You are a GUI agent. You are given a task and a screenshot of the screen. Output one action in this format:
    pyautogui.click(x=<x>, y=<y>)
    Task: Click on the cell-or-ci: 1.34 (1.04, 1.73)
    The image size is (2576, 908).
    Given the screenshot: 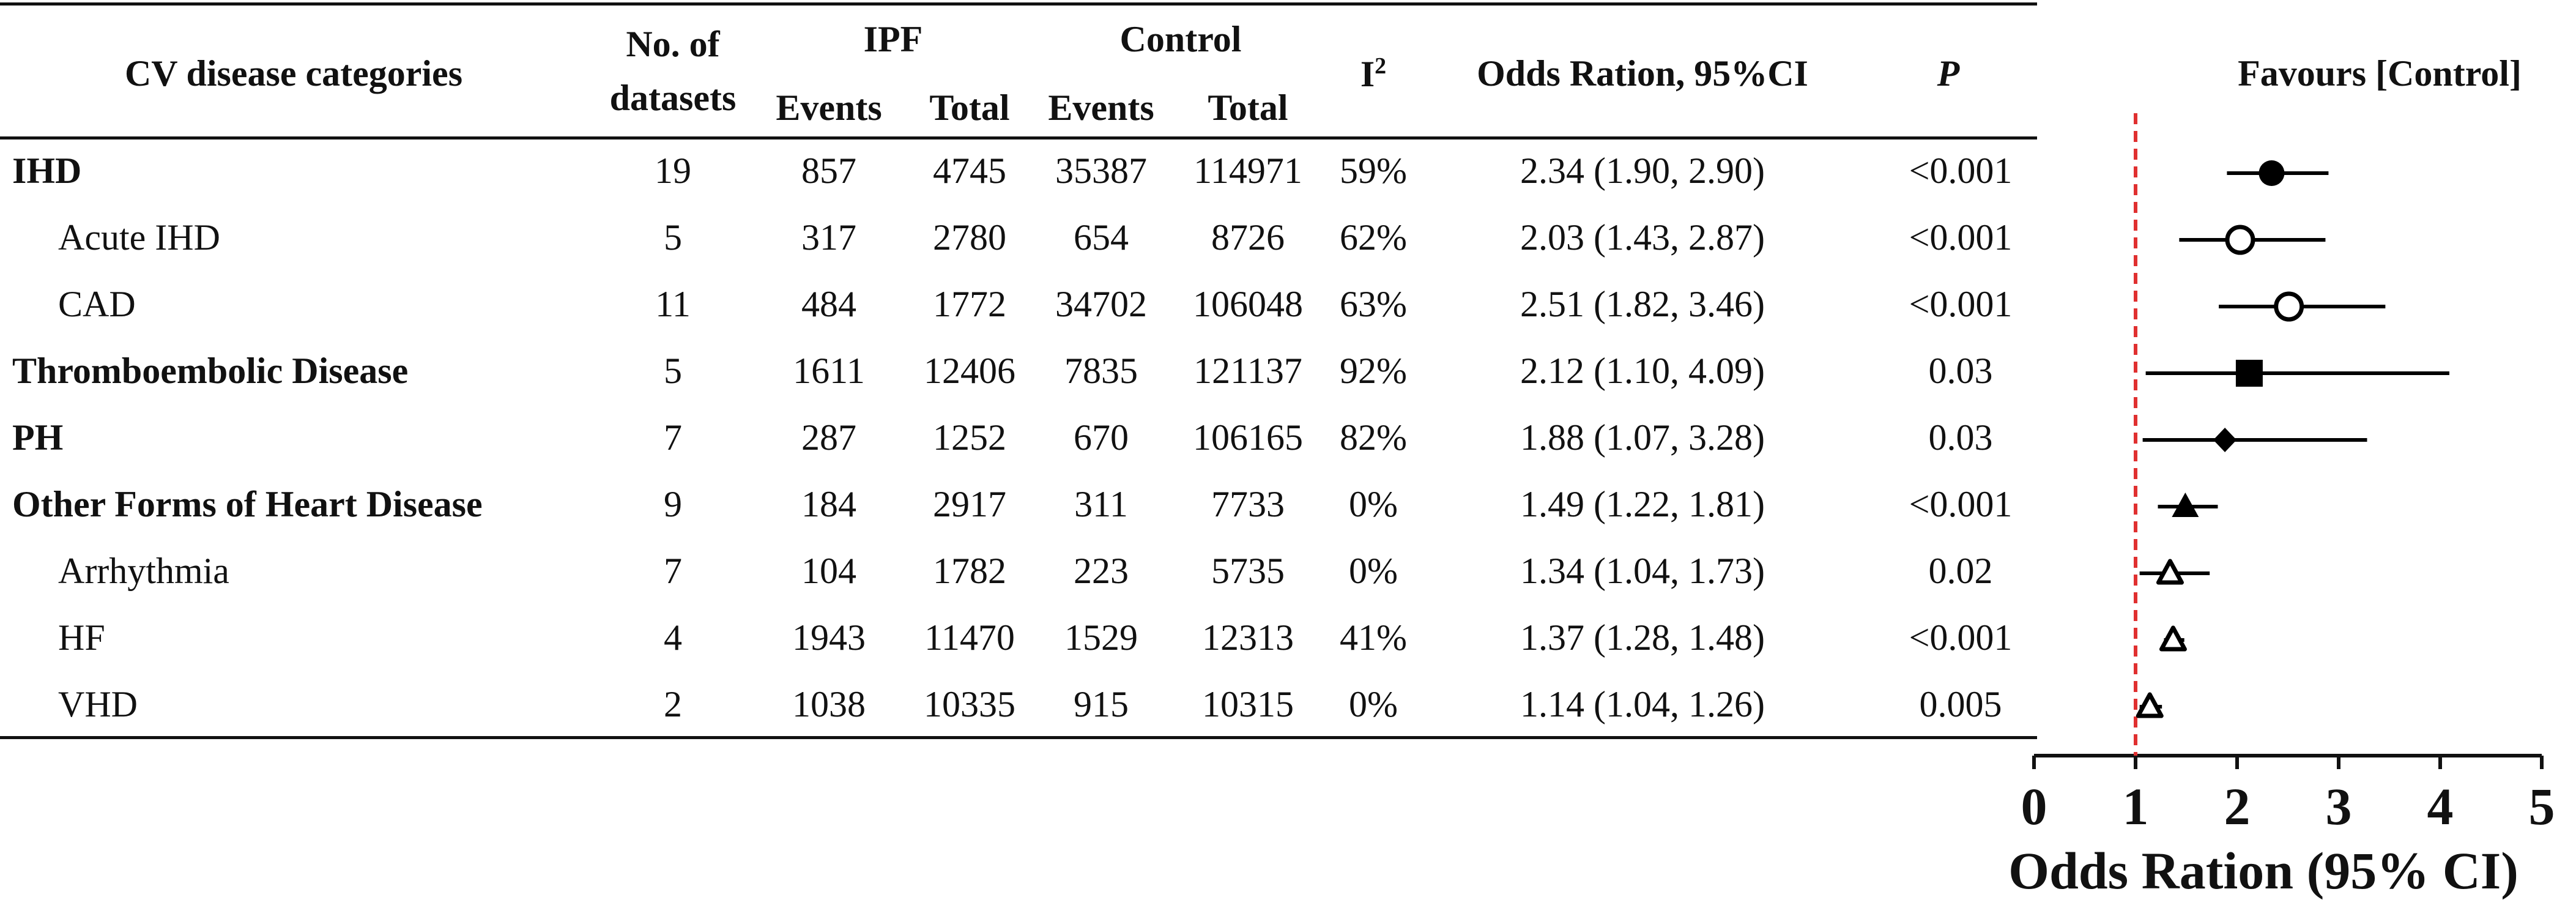 What is the action you would take?
    pyautogui.click(x=1642, y=571)
    